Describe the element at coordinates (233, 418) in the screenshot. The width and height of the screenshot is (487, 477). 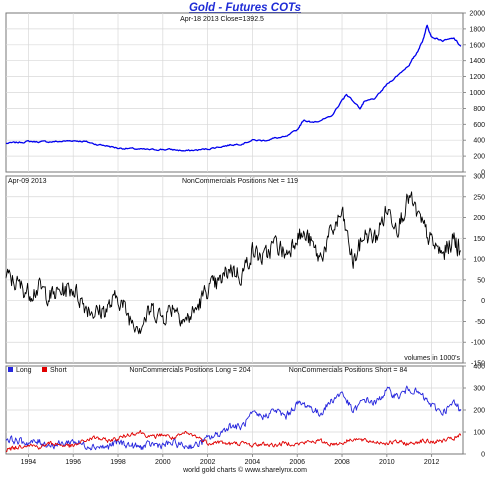
I see `series-line-long` at that location.